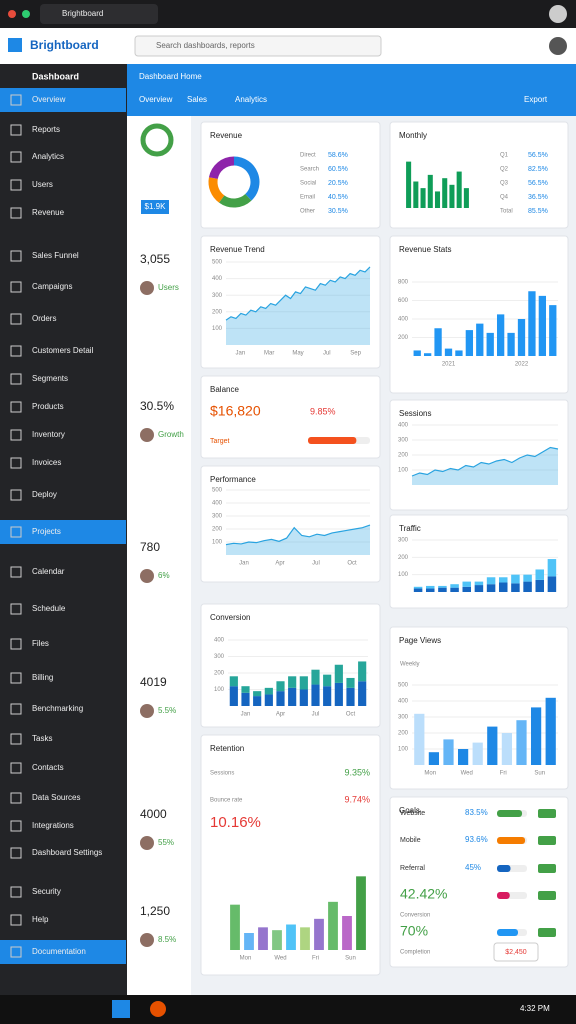 The image size is (576, 1024). What do you see at coordinates (298, 305) in the screenshot?
I see `area-fill` at bounding box center [298, 305].